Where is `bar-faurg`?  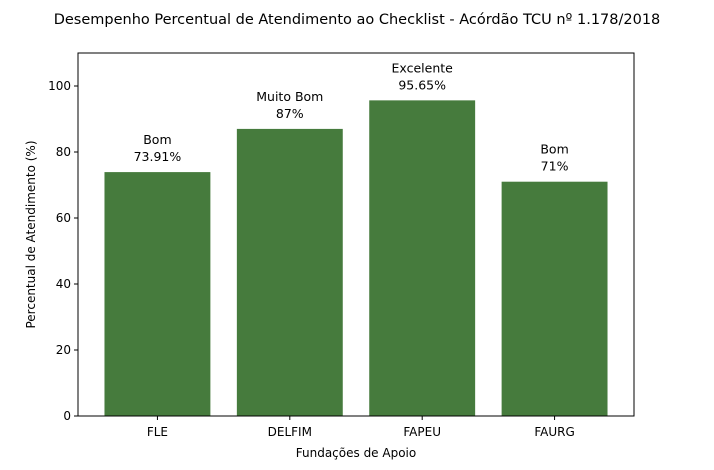
bar-faurg is located at coordinates (554, 298).